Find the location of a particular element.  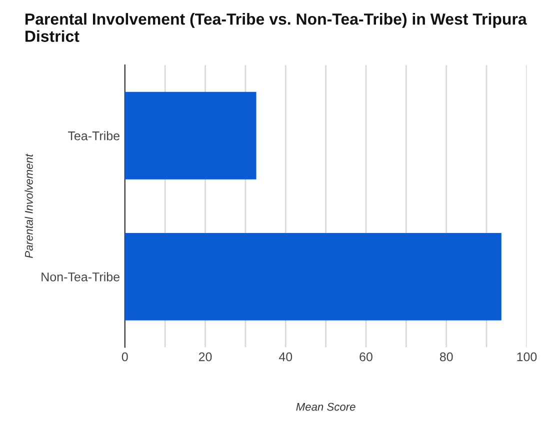

x-tick-label: 40 is located at coordinates (285, 357).